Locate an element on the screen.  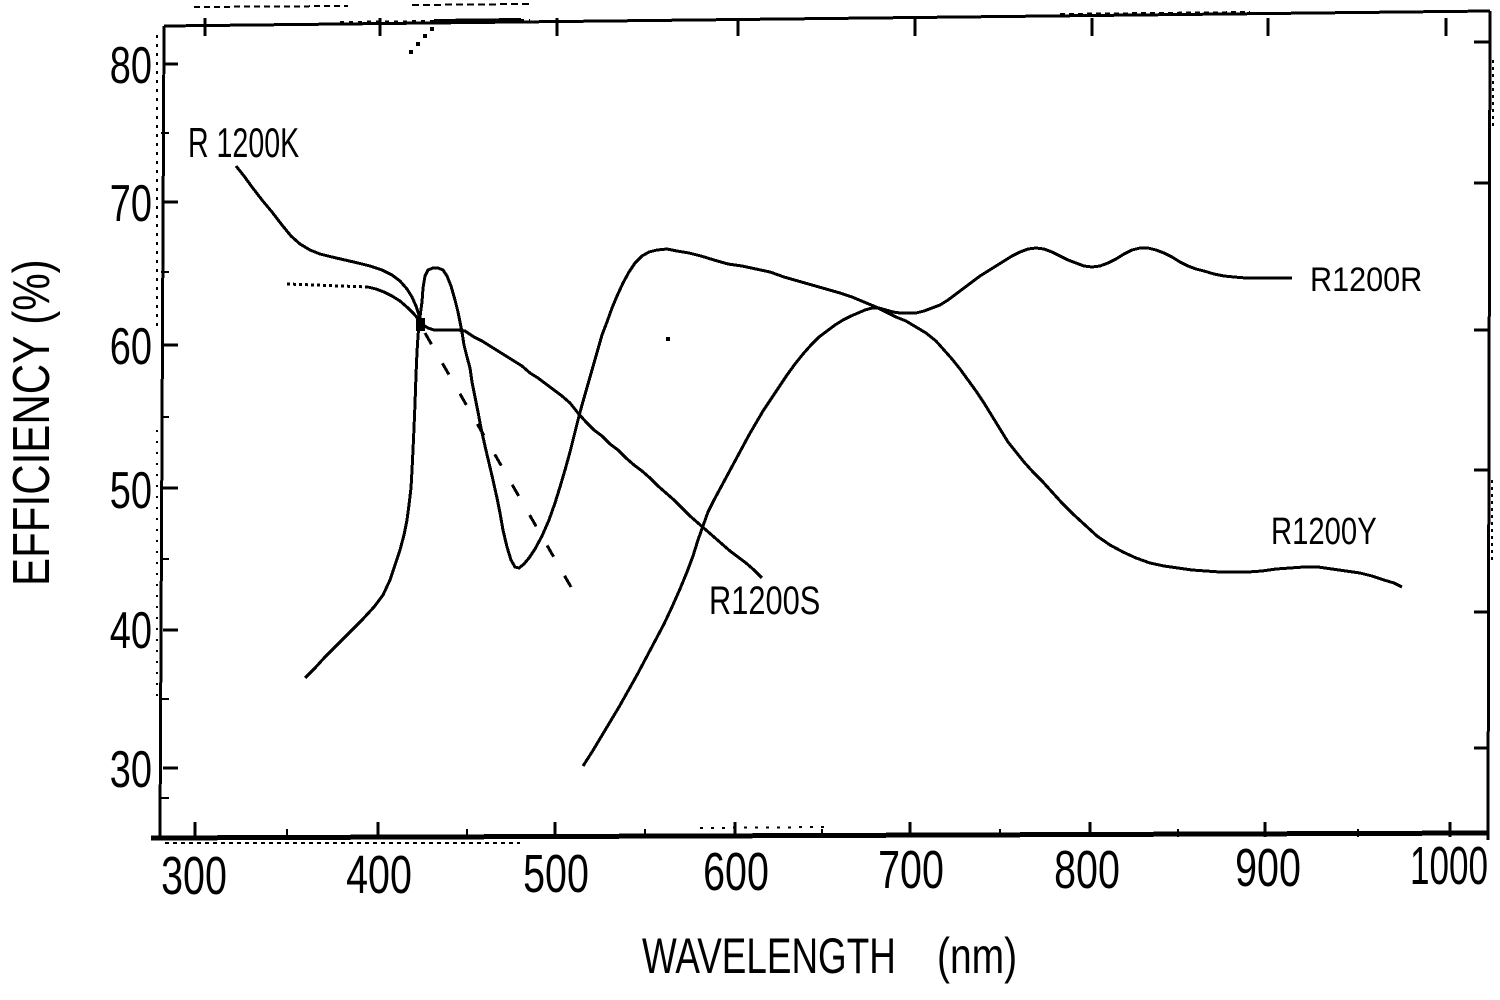
svg-text: (nm) is located at coordinates (977, 955).